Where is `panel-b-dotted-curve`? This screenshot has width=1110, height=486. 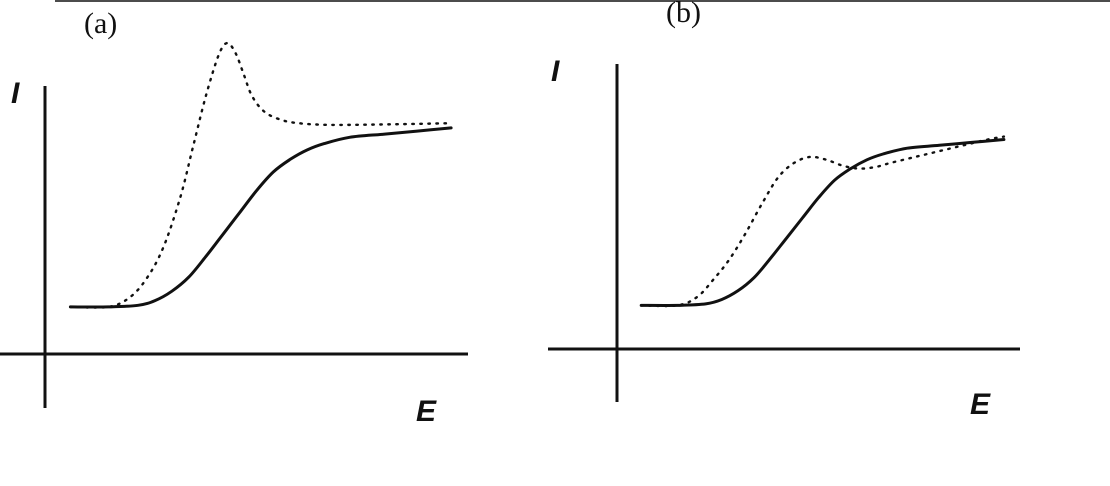 panel-b-dotted-curve is located at coordinates (823, 221).